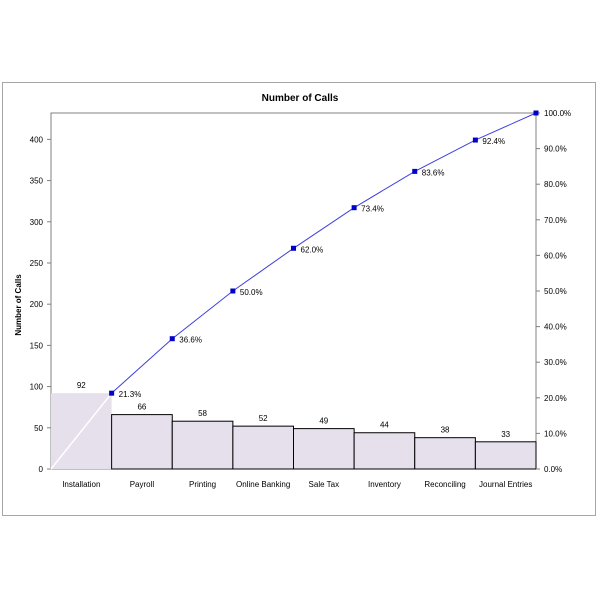  What do you see at coordinates (202, 413) in the screenshot?
I see `bar-value-label-2: 58` at bounding box center [202, 413].